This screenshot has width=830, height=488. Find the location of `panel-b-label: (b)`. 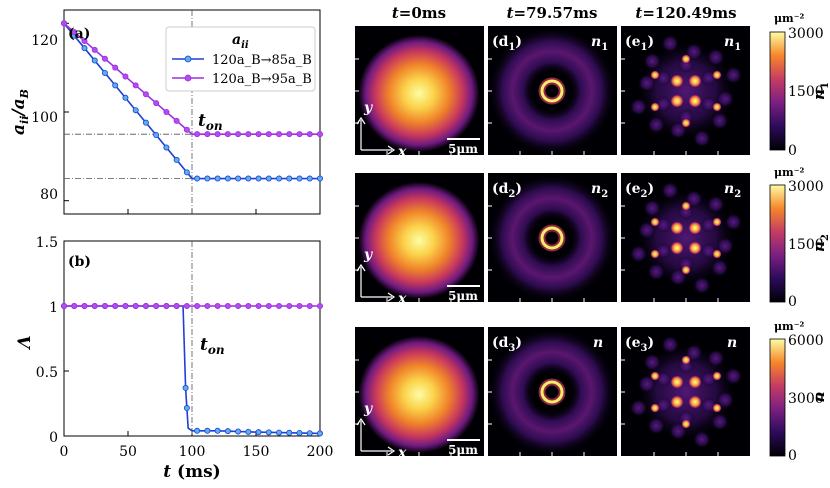

panel-b-label: (b) is located at coordinates (79, 262).